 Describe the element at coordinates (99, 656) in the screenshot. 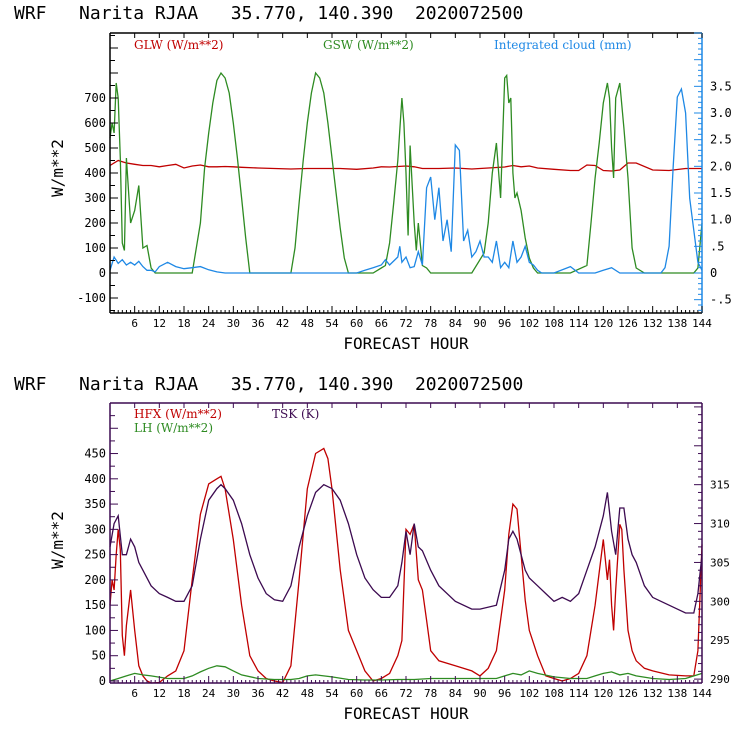

I see `y-tick-label: 50` at that location.